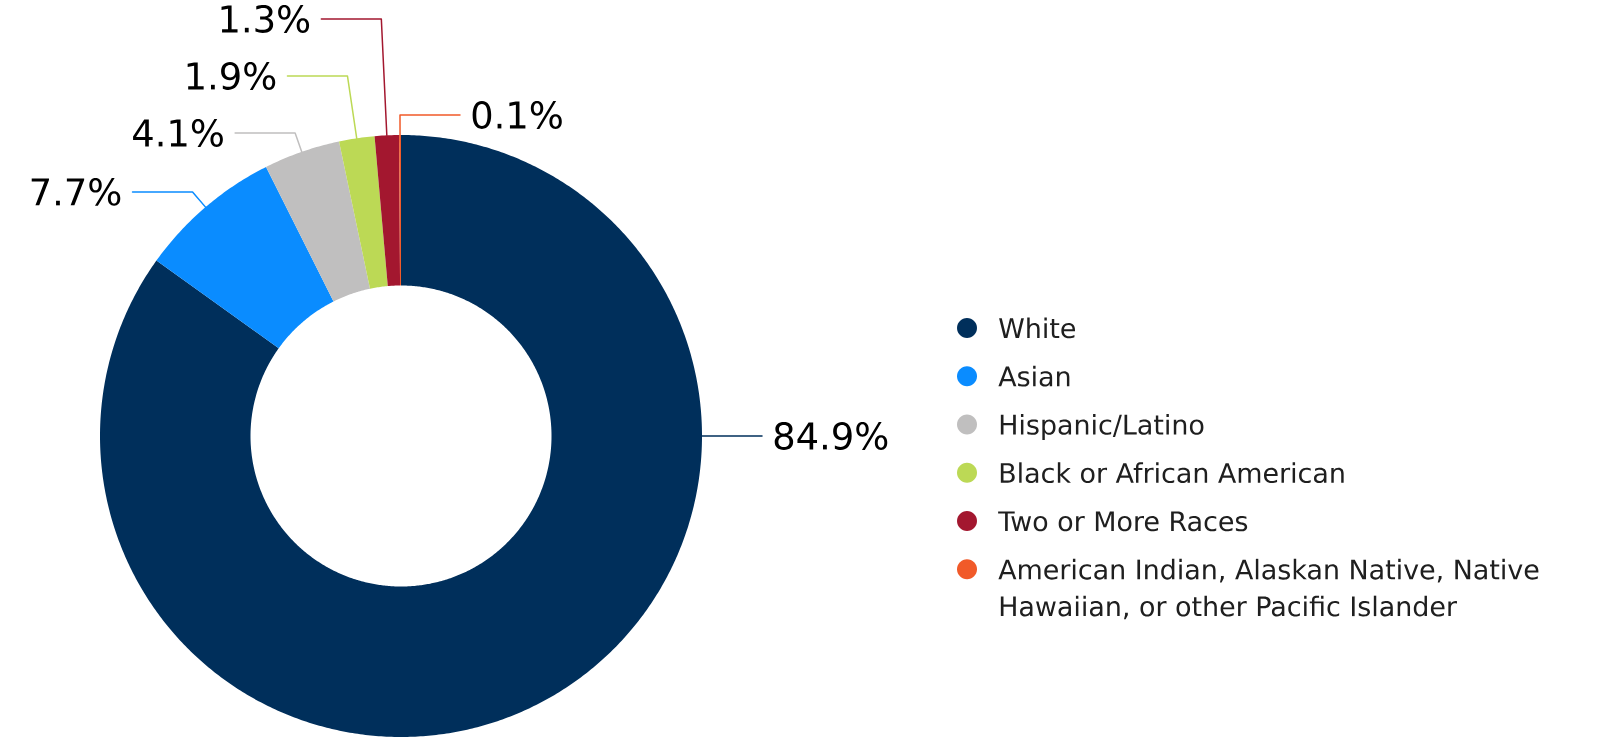 Image resolution: width=1600 pixels, height=740 pixels. What do you see at coordinates (76, 191) in the screenshot?
I see `data-label: 7.7%` at bounding box center [76, 191].